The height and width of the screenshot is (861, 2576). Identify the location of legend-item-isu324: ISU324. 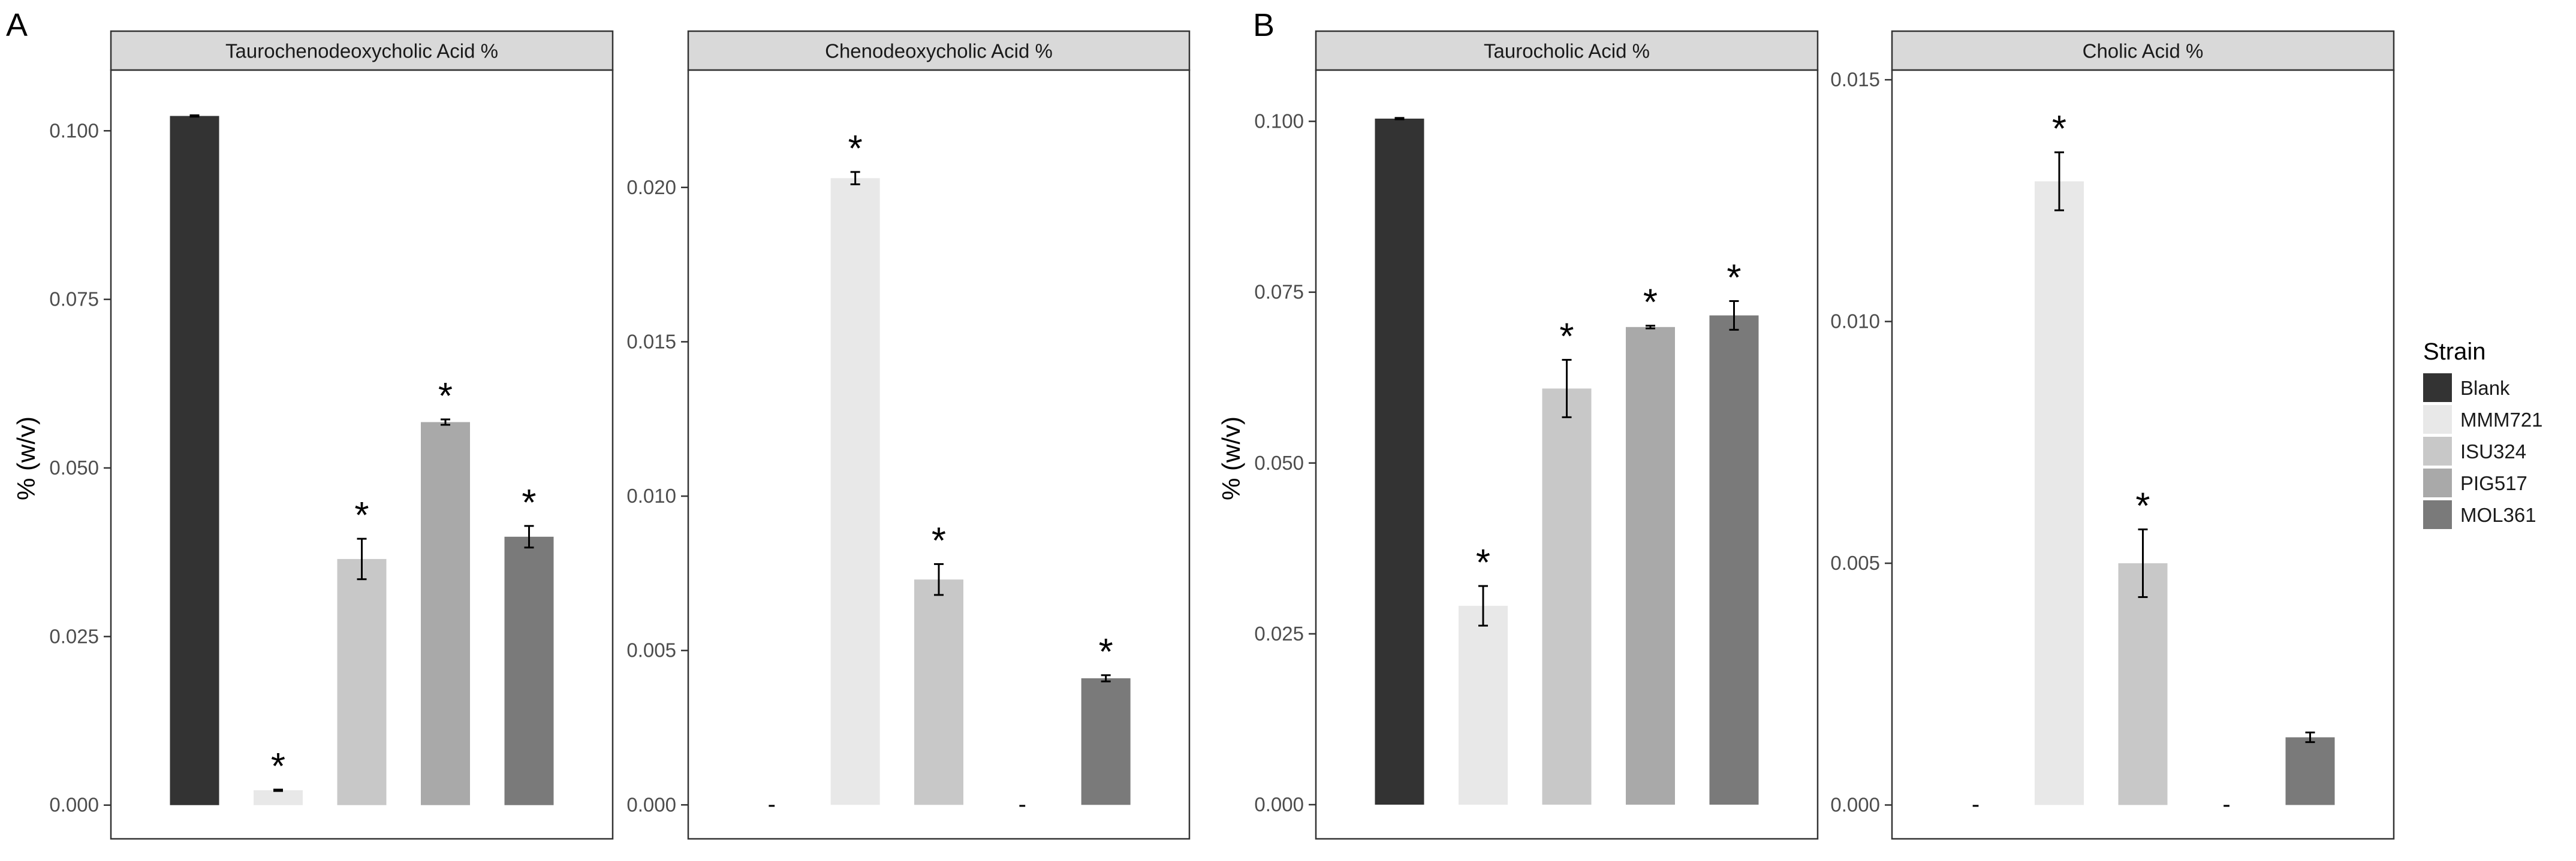
(2474, 452).